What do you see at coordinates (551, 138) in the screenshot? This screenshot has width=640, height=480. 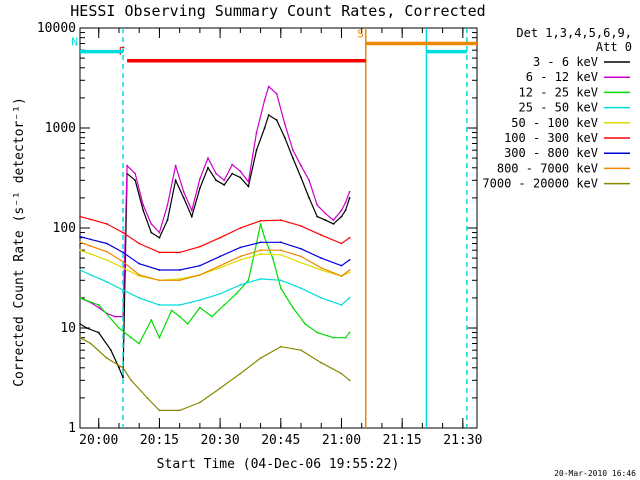 I see `legend-entry-label: 100 - 300 keV` at bounding box center [551, 138].